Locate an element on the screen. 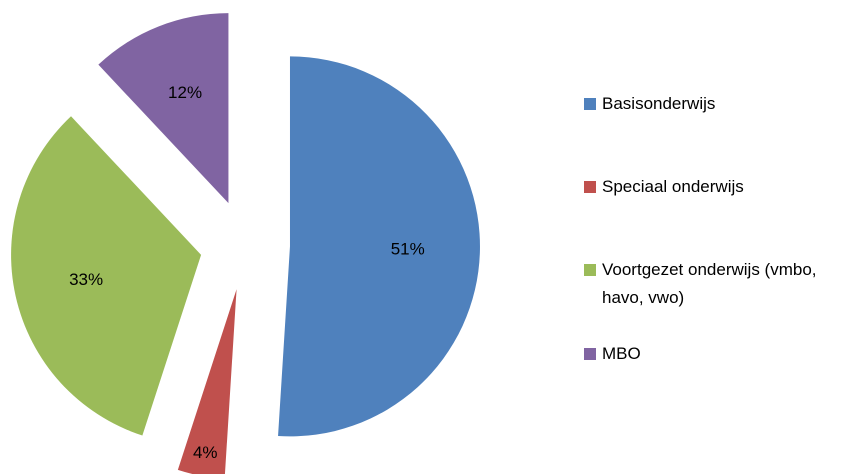 This screenshot has width=845, height=474. legend-item: Speciaal onderwijs is located at coordinates (713, 187).